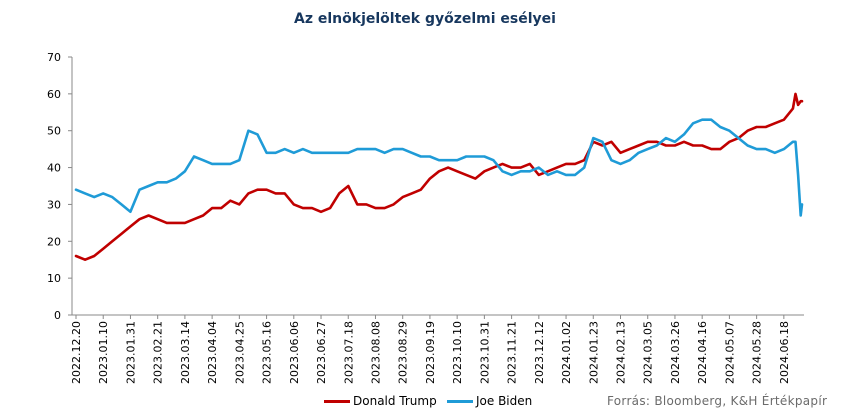  What do you see at coordinates (375, 352) in the screenshot?
I see `x-tick-label: 2023.08.08` at bounding box center [375, 352].